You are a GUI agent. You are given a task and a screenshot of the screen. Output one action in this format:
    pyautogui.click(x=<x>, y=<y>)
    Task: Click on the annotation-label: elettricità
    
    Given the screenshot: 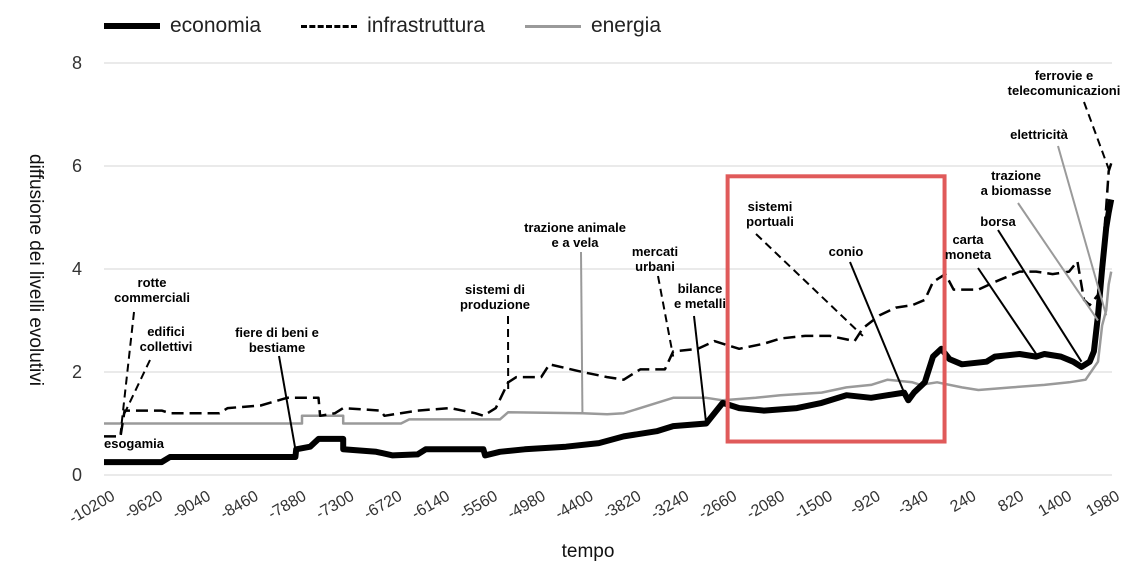 What is the action you would take?
    pyautogui.click(x=1039, y=134)
    